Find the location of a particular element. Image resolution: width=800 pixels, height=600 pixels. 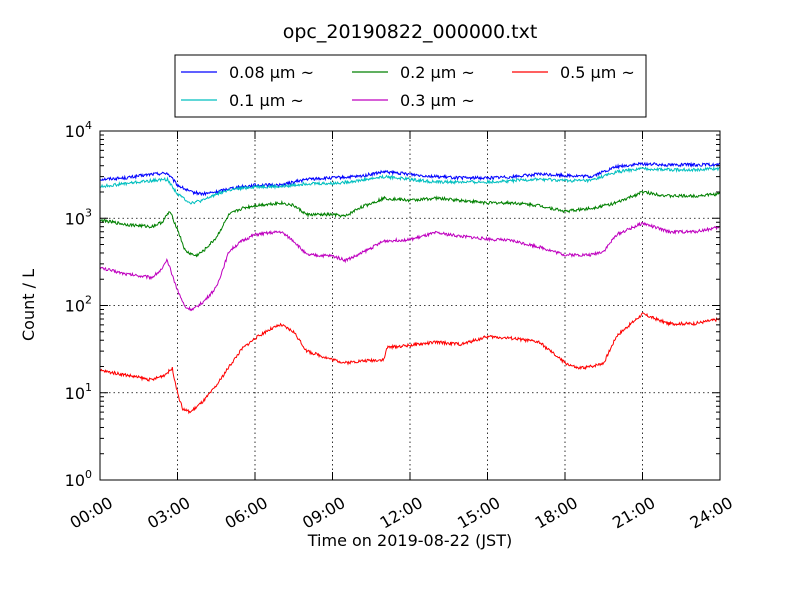

chart-title: opc_20190822_000000.txt is located at coordinates (410, 32).